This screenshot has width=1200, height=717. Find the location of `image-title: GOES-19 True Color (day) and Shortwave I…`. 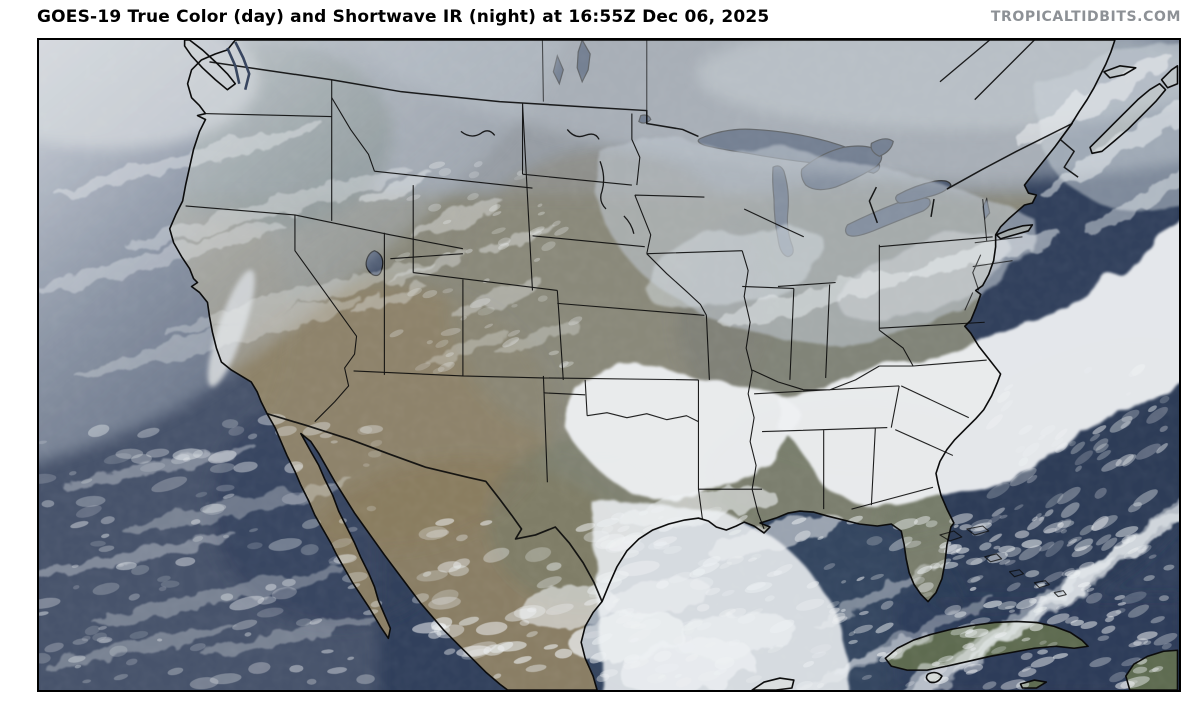

image-title: GOES-19 True Color (day) and Shortwave I… is located at coordinates (403, 17).